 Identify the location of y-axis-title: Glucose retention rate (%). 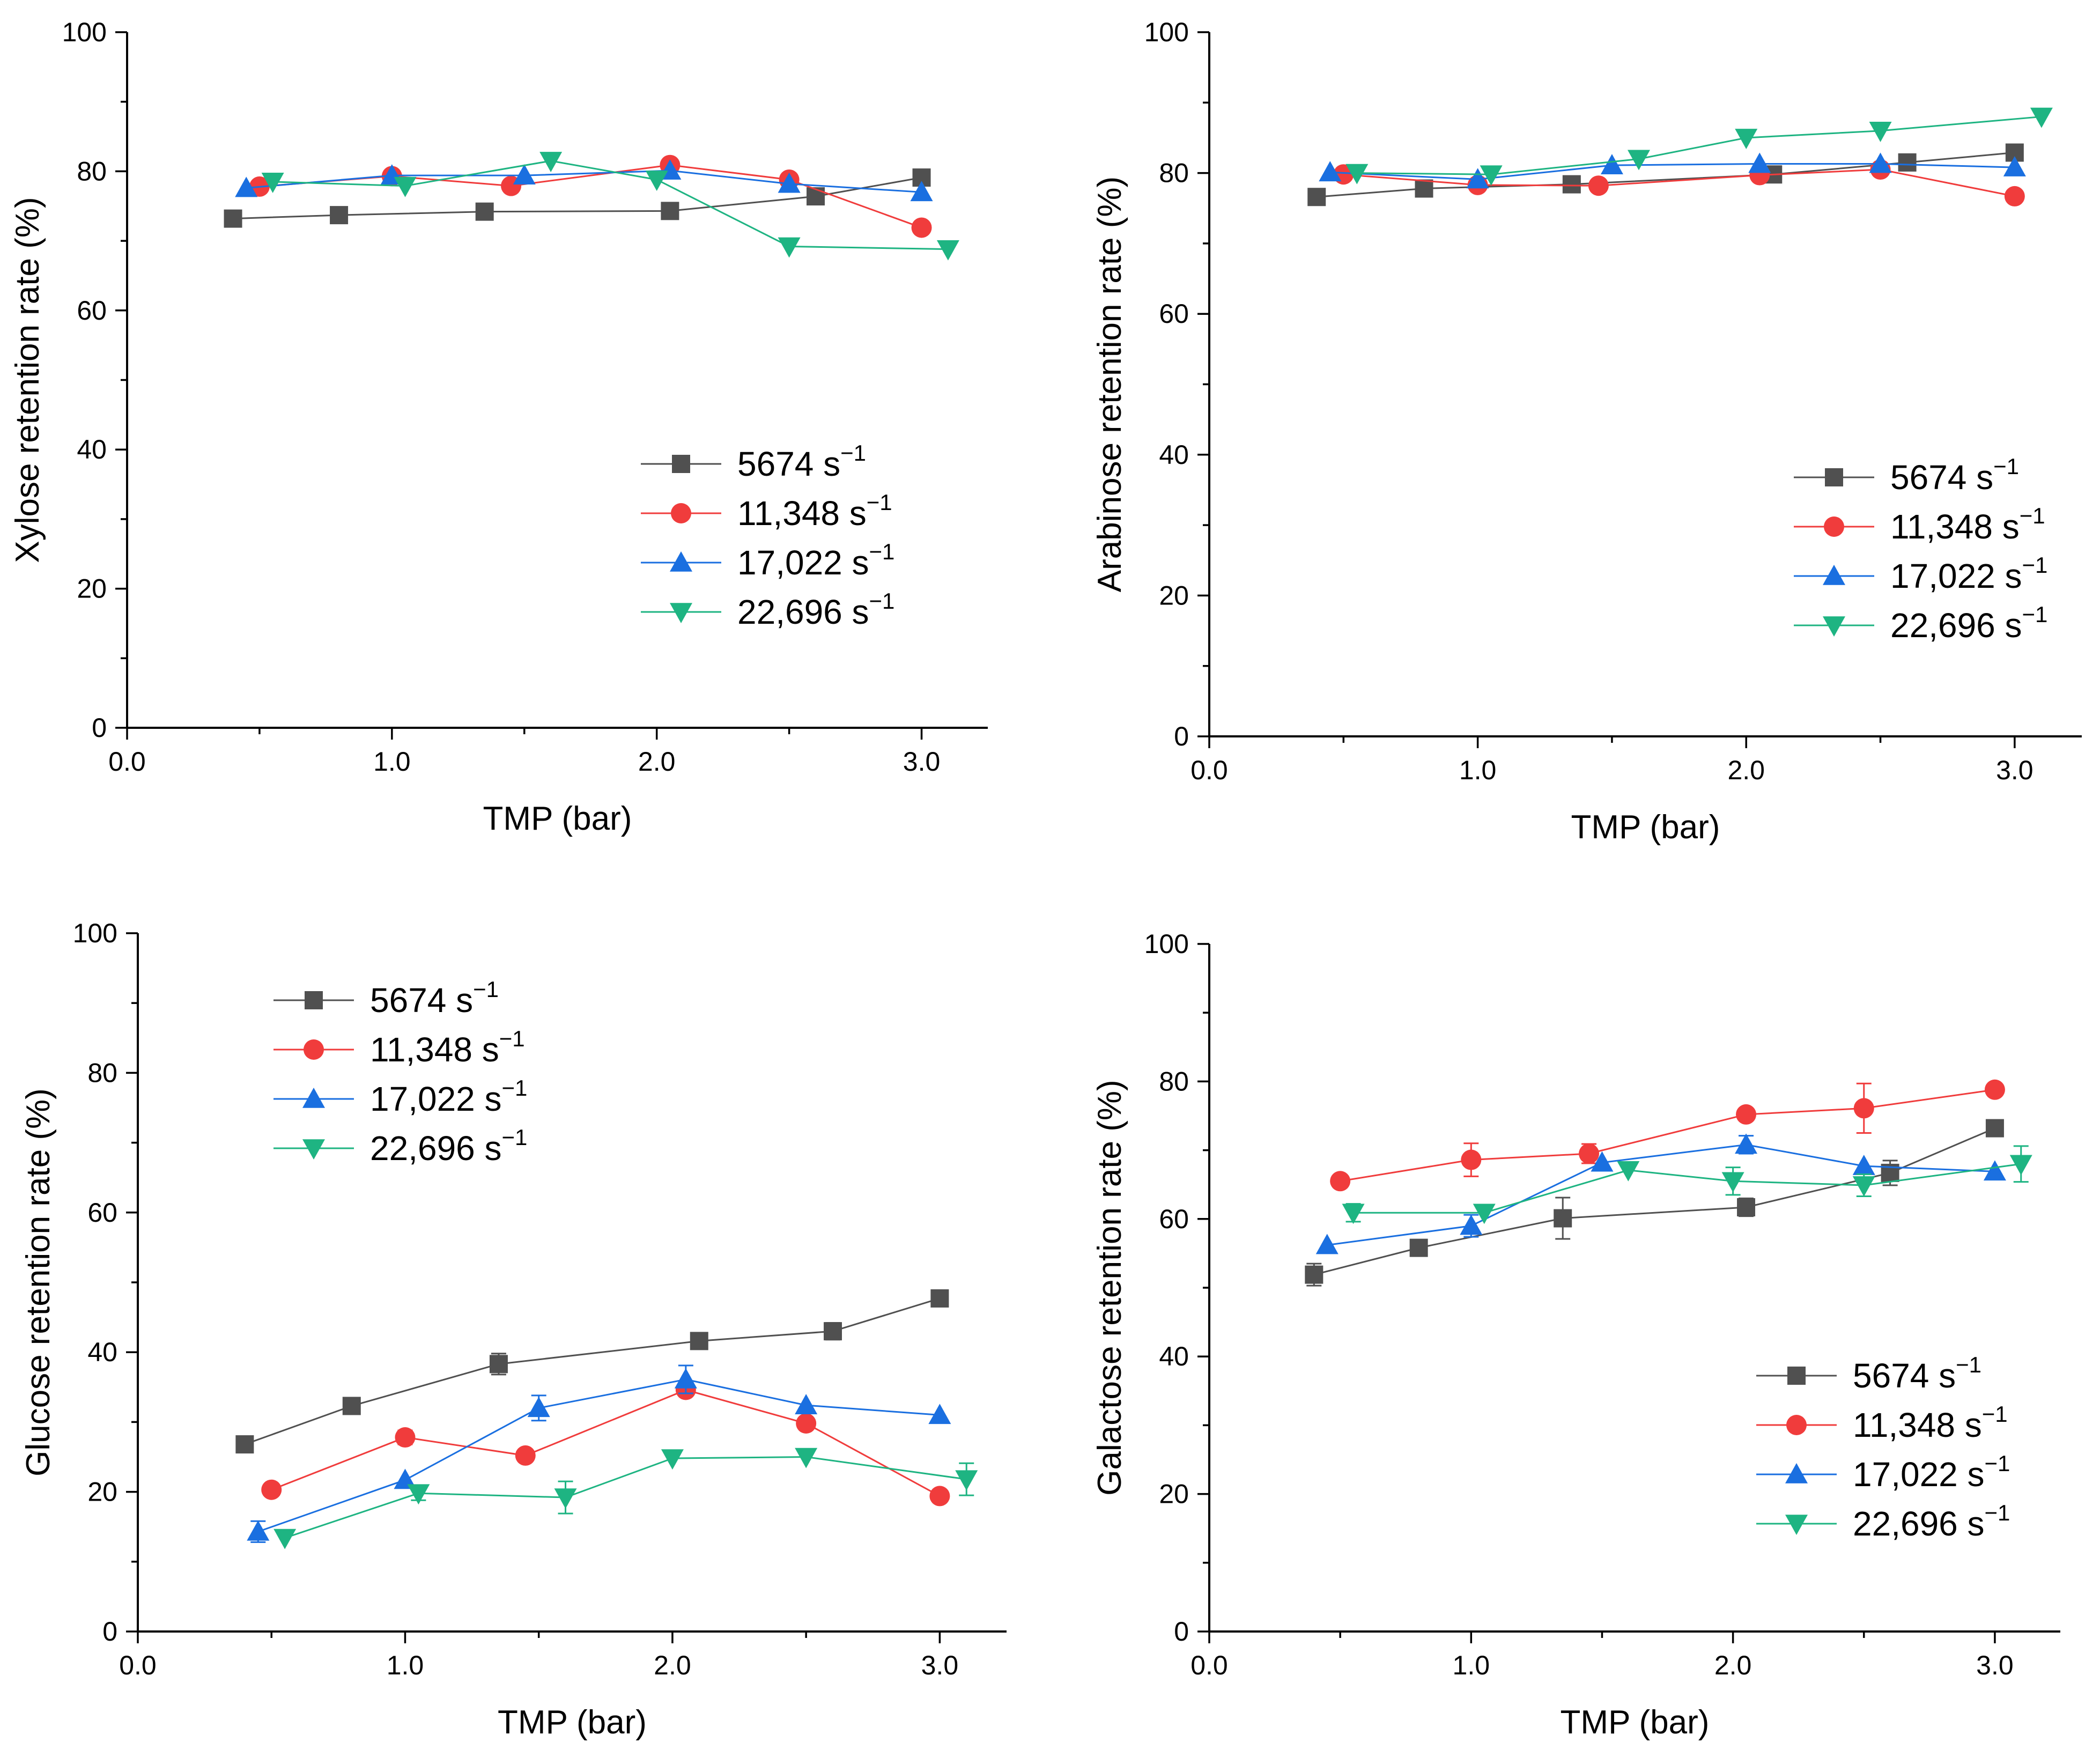
(38, 1282).